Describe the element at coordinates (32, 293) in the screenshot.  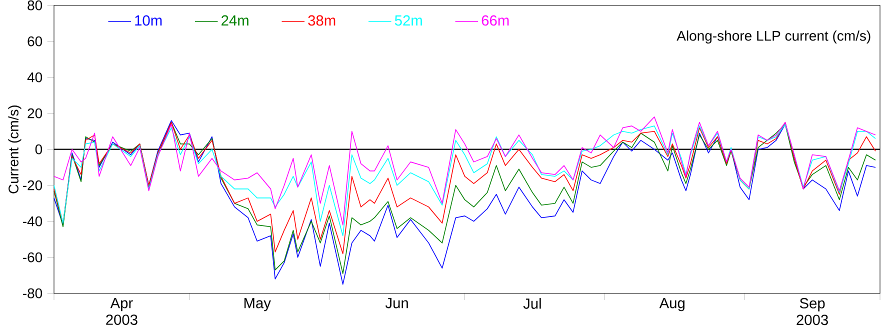
I see `y-tick-label: -80` at that location.